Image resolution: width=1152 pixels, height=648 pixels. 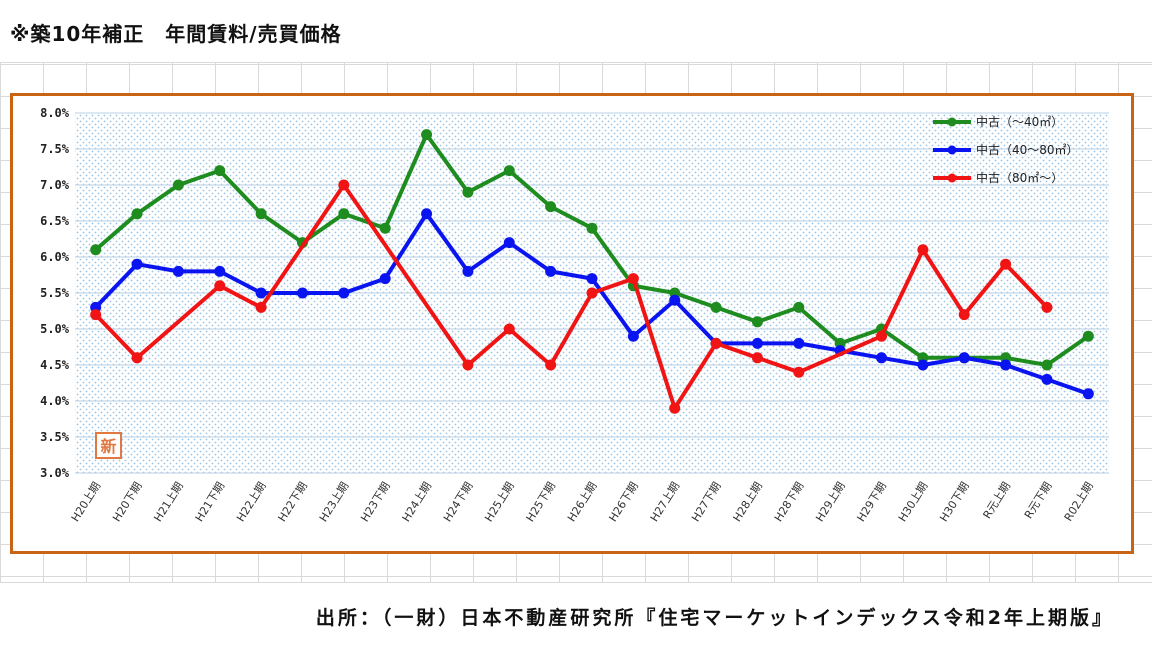 I want to click on y-tick-label: 8.0%, so click(x=55, y=113).